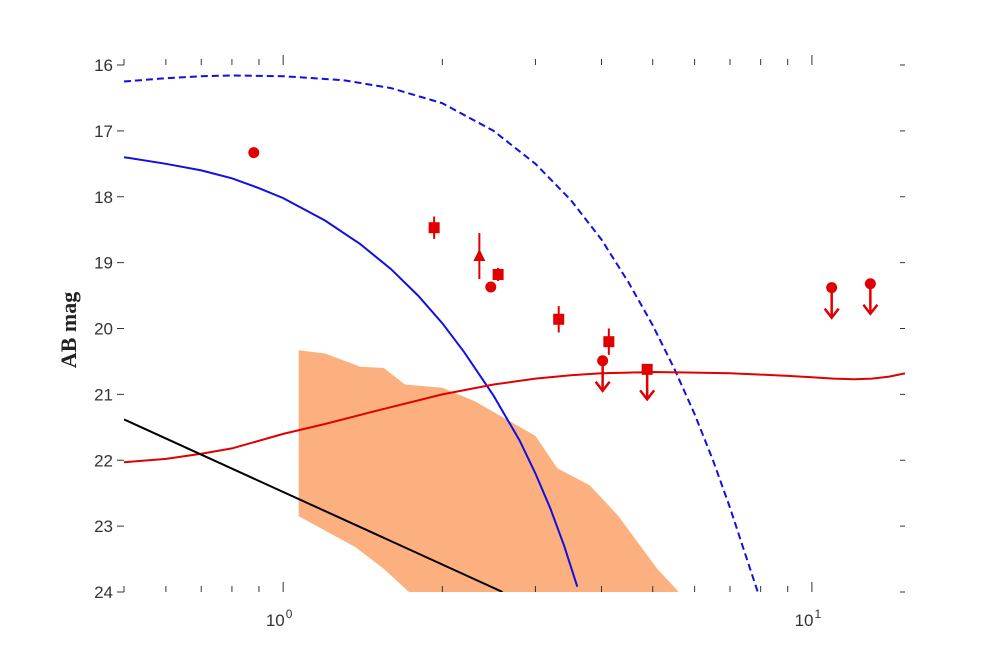 This screenshot has width=997, height=659. What do you see at coordinates (103, 197) in the screenshot?
I see `y-tick-label: 18` at bounding box center [103, 197].